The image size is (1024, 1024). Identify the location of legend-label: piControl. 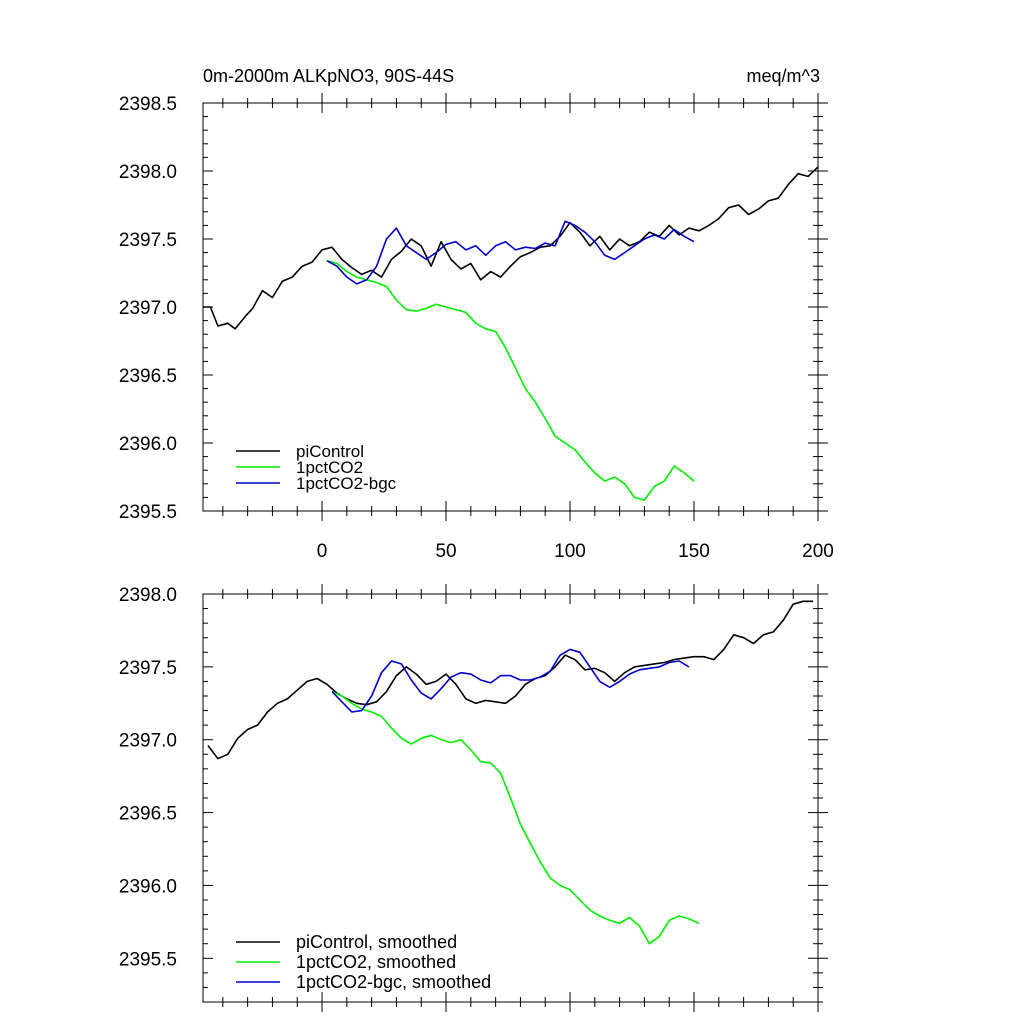
(330, 451).